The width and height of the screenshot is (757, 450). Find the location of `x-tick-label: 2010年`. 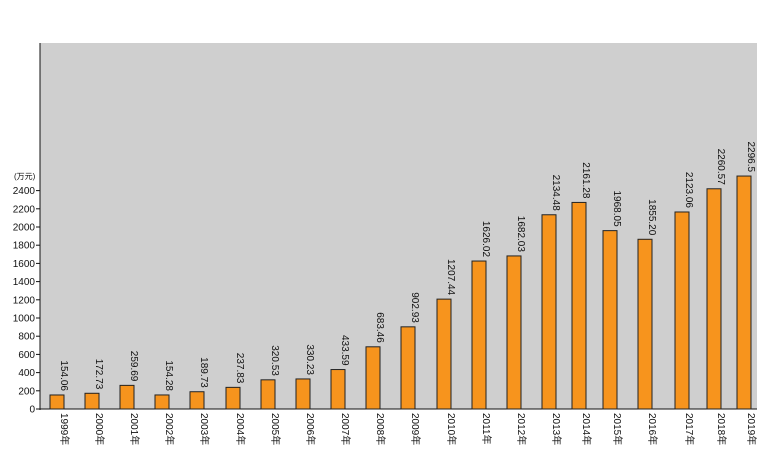

x-tick-label: 2010年 is located at coordinates (451, 429).